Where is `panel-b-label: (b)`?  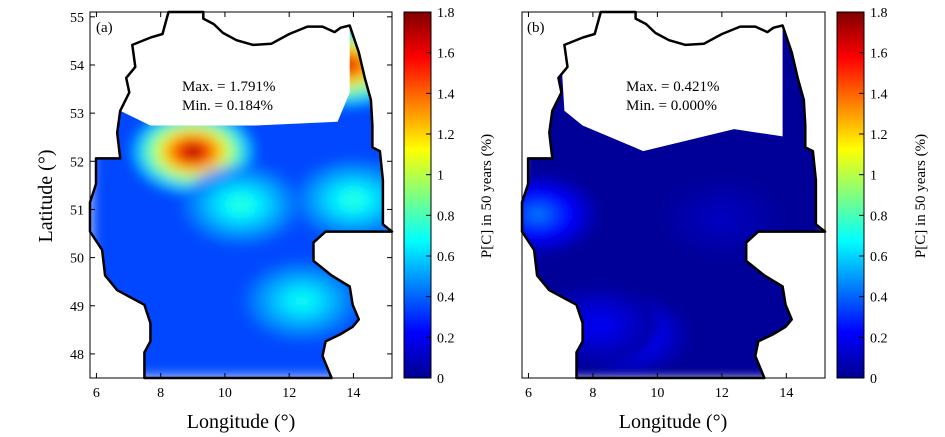
panel-b-label: (b) is located at coordinates (536, 28).